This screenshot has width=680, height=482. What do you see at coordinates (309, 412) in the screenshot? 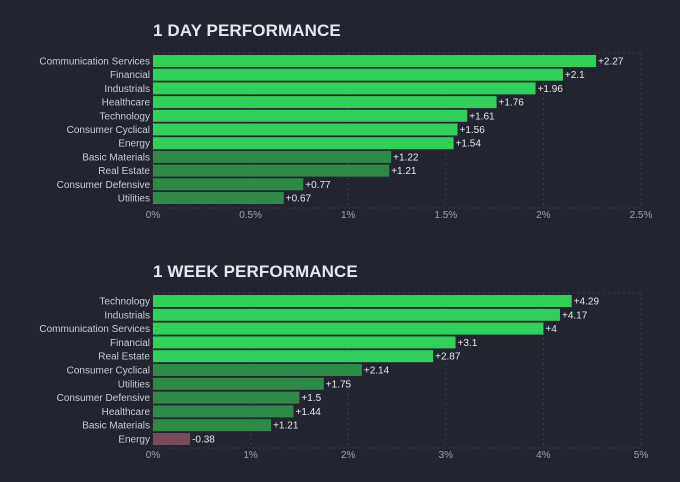
I see `value-label: +1.44` at bounding box center [309, 412].